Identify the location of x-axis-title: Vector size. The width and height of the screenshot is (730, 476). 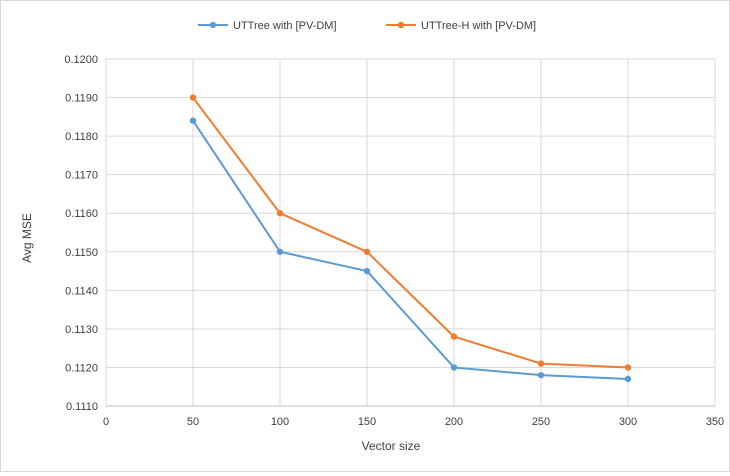
(391, 446).